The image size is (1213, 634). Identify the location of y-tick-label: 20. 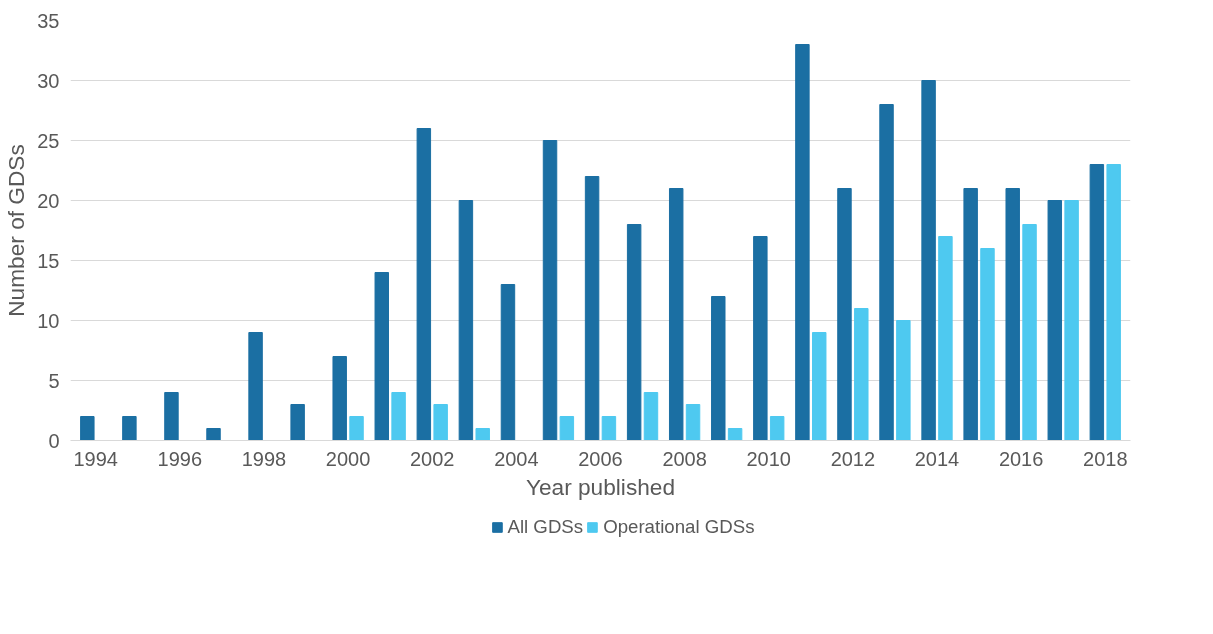
(48, 200).